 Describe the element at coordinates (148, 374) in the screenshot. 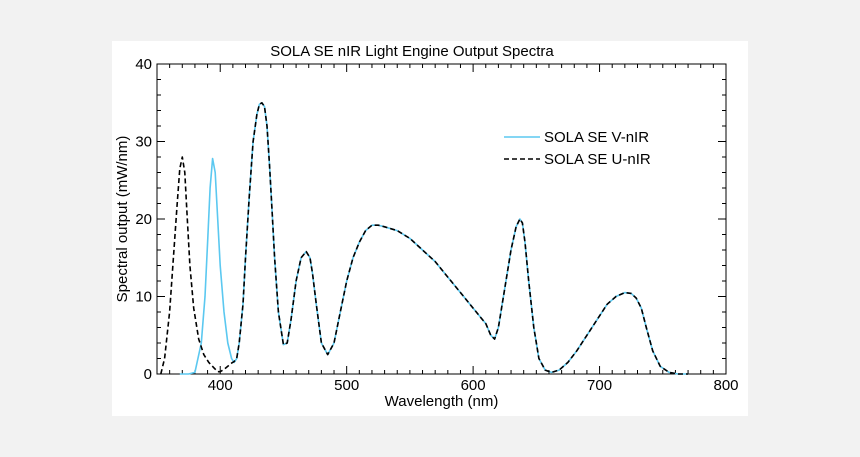

I see `y-tick-label: 0` at that location.